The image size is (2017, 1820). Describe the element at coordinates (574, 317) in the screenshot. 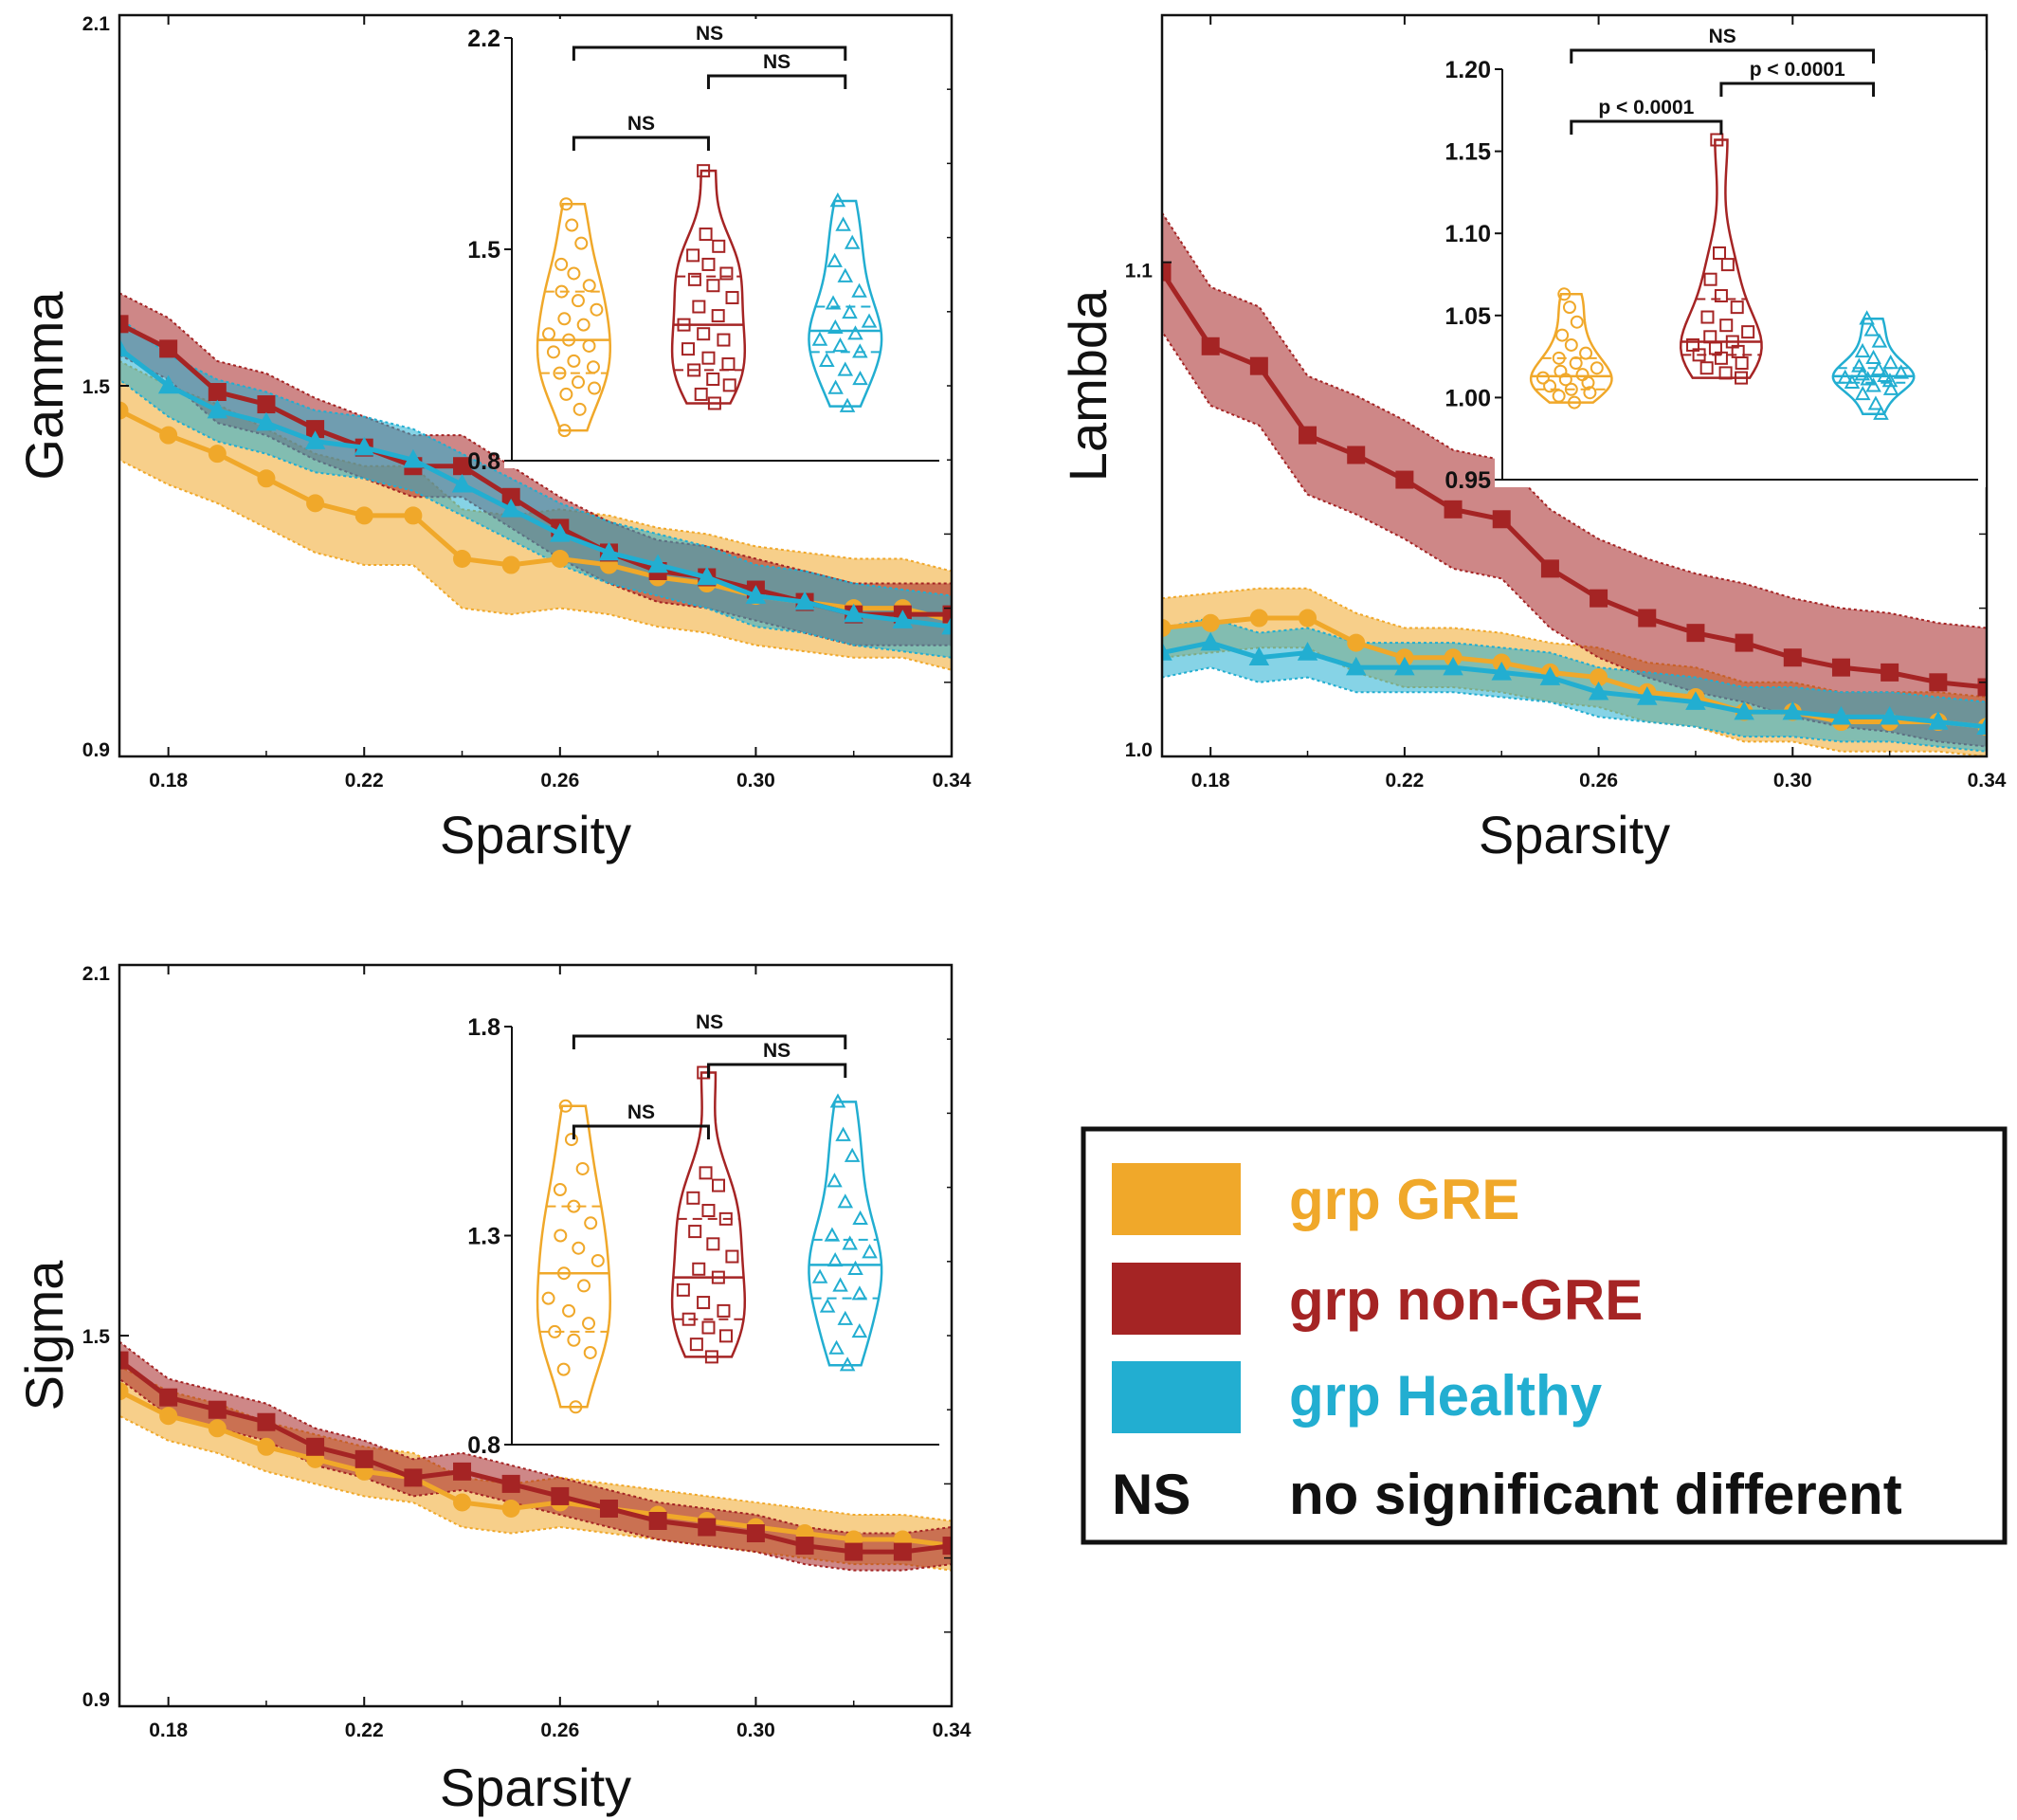

I see `gamma-violin-circle` at that location.